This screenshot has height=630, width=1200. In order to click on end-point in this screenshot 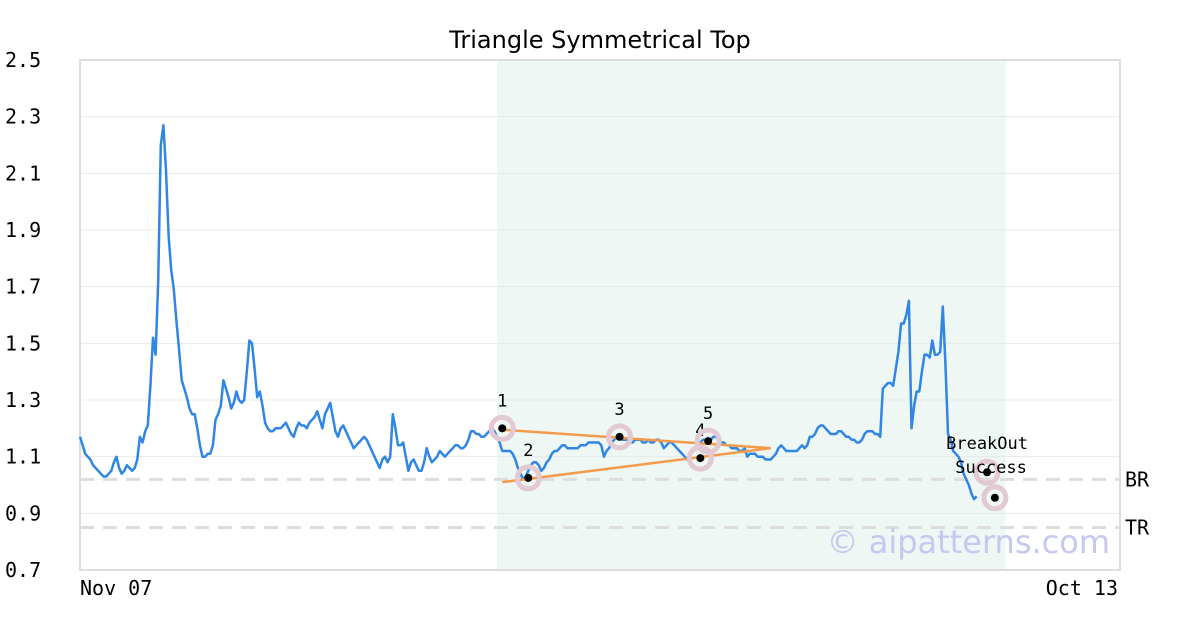, I will do `click(994, 497)`.